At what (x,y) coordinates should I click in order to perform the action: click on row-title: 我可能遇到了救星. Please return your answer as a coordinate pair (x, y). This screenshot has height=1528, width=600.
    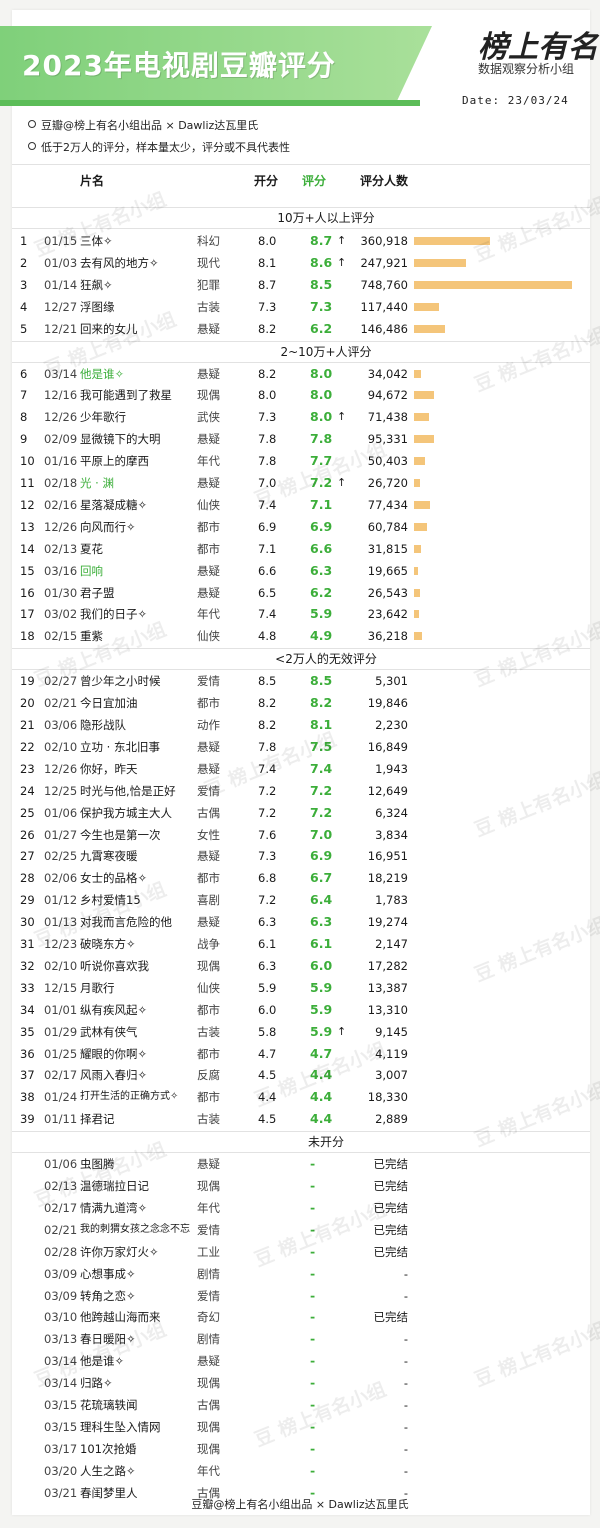
    Looking at the image, I should click on (126, 395).